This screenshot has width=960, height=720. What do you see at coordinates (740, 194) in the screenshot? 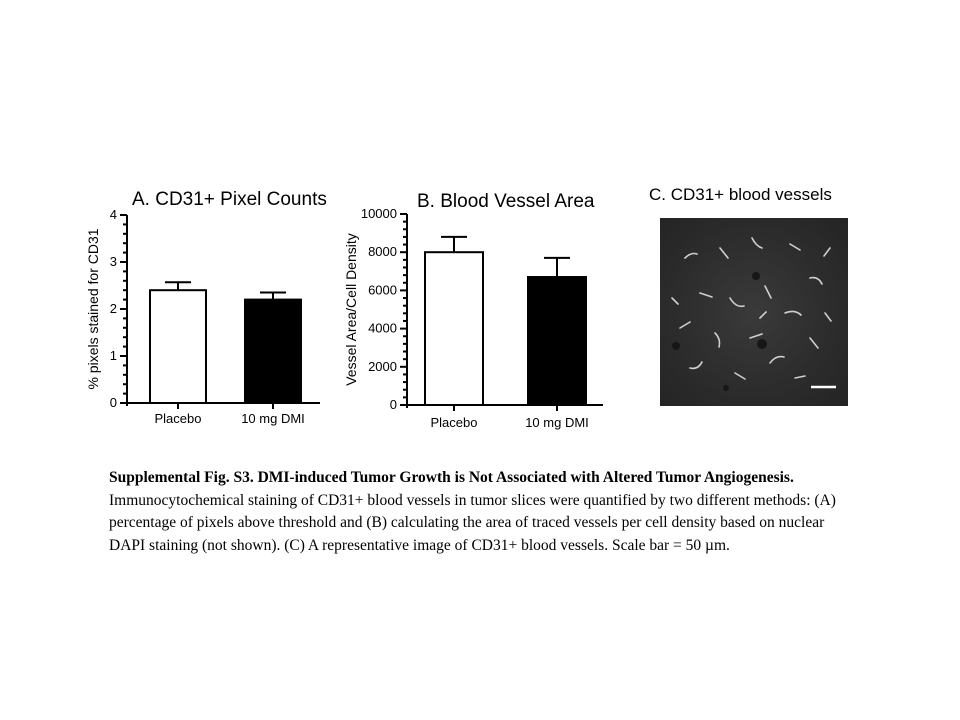
I see `panel-c-title: C. CD31+ blood vessels` at bounding box center [740, 194].